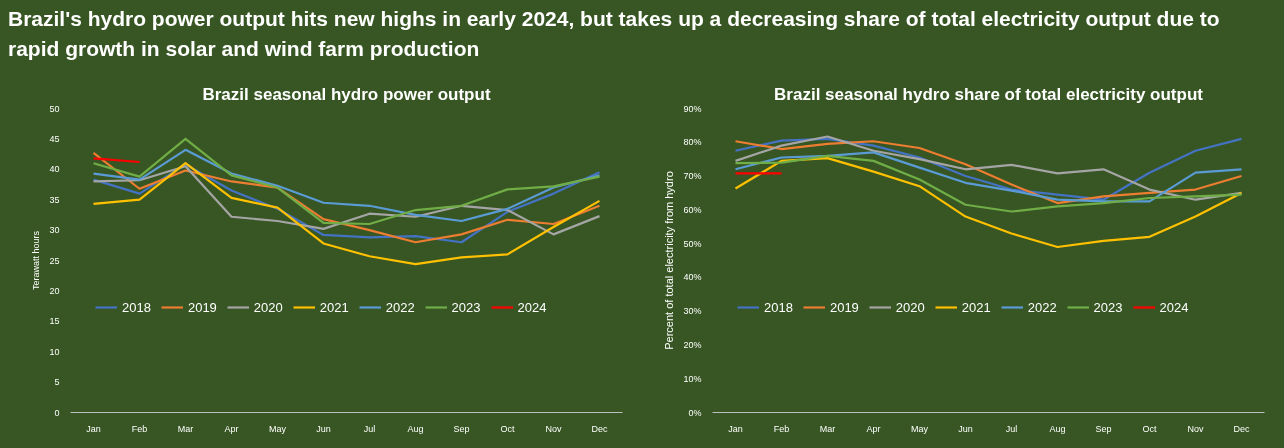 Image resolution: width=1284 pixels, height=448 pixels. I want to click on y-tick-label: 70%, so click(692, 176).